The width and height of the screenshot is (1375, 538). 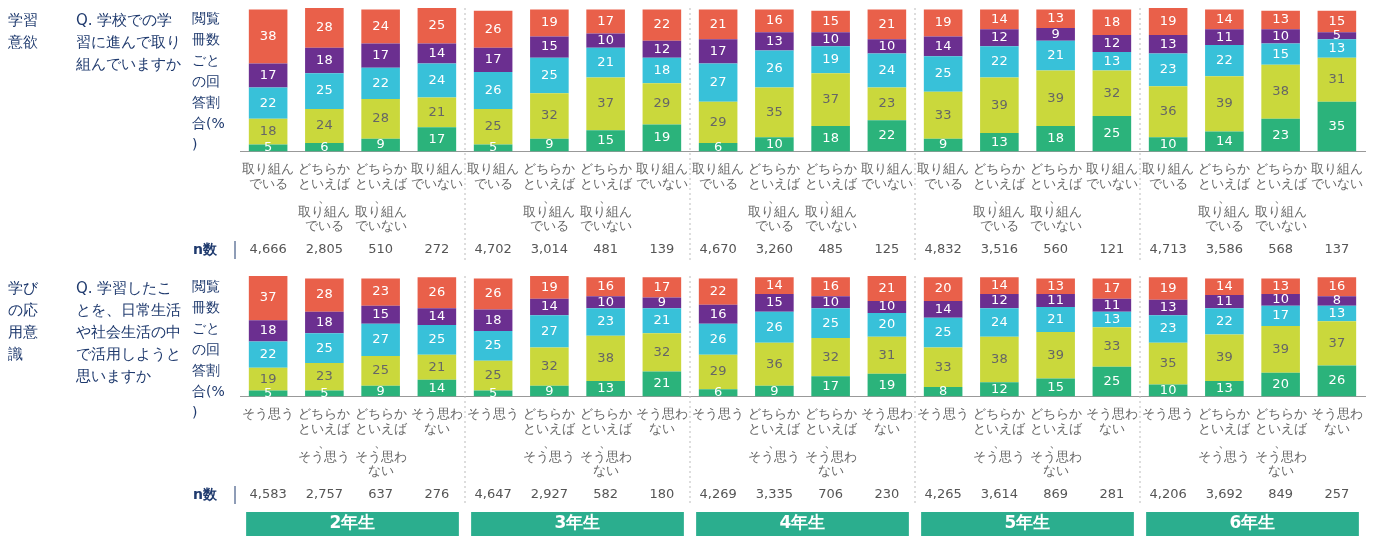 What do you see at coordinates (662, 286) in the screenshot?
I see `data-label: 17` at bounding box center [662, 286].